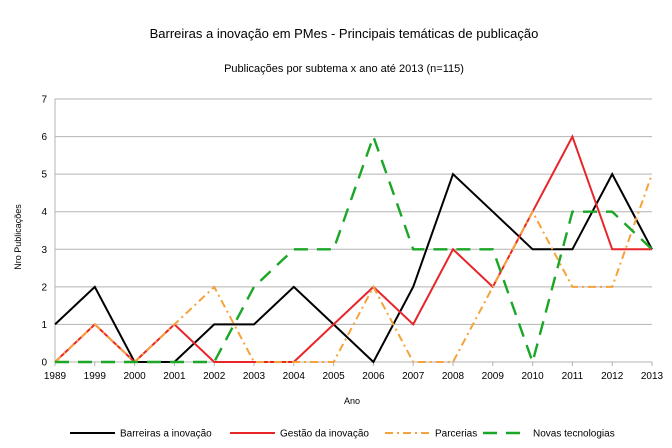  Describe the element at coordinates (44, 325) in the screenshot. I see `y-tick-label: 1` at that location.